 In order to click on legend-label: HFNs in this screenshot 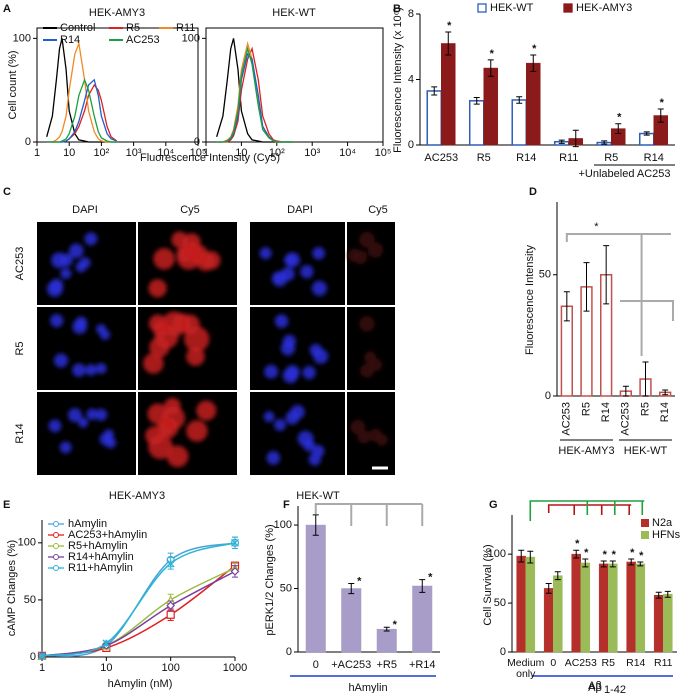, I will do `click(666, 535)`.